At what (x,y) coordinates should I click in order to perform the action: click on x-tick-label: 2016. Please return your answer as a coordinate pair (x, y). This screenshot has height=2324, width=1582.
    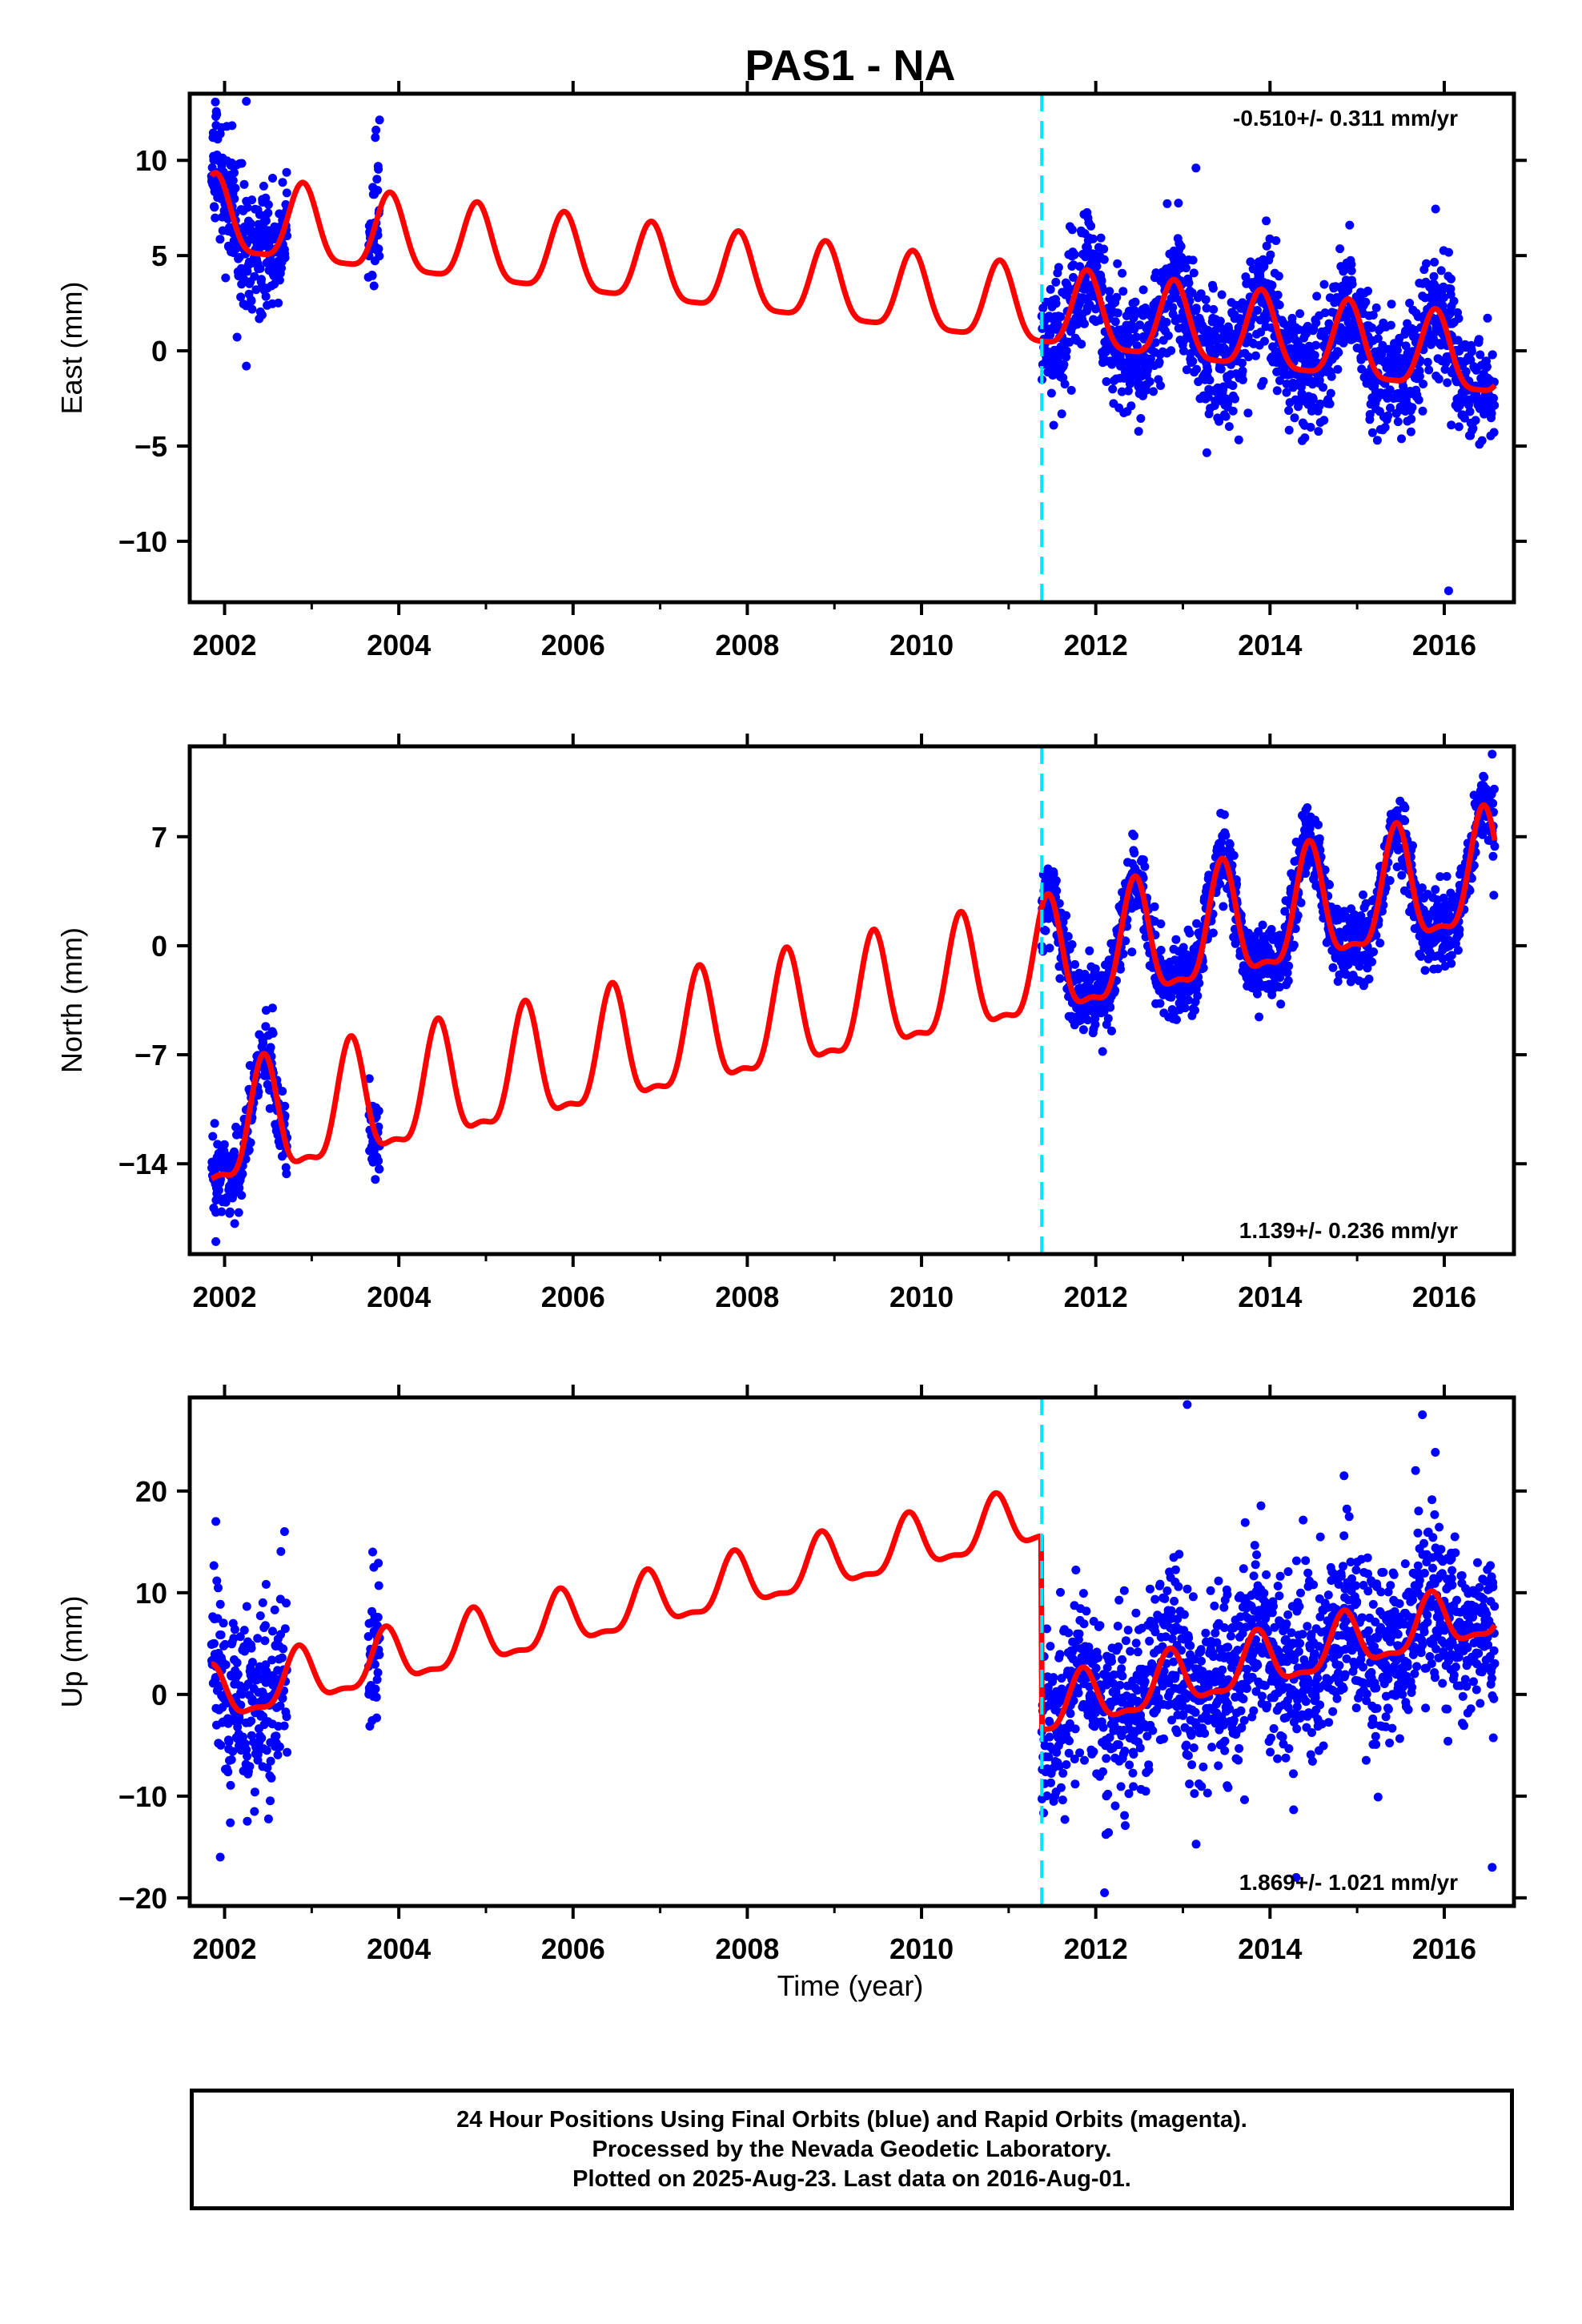
    Looking at the image, I should click on (1444, 645).